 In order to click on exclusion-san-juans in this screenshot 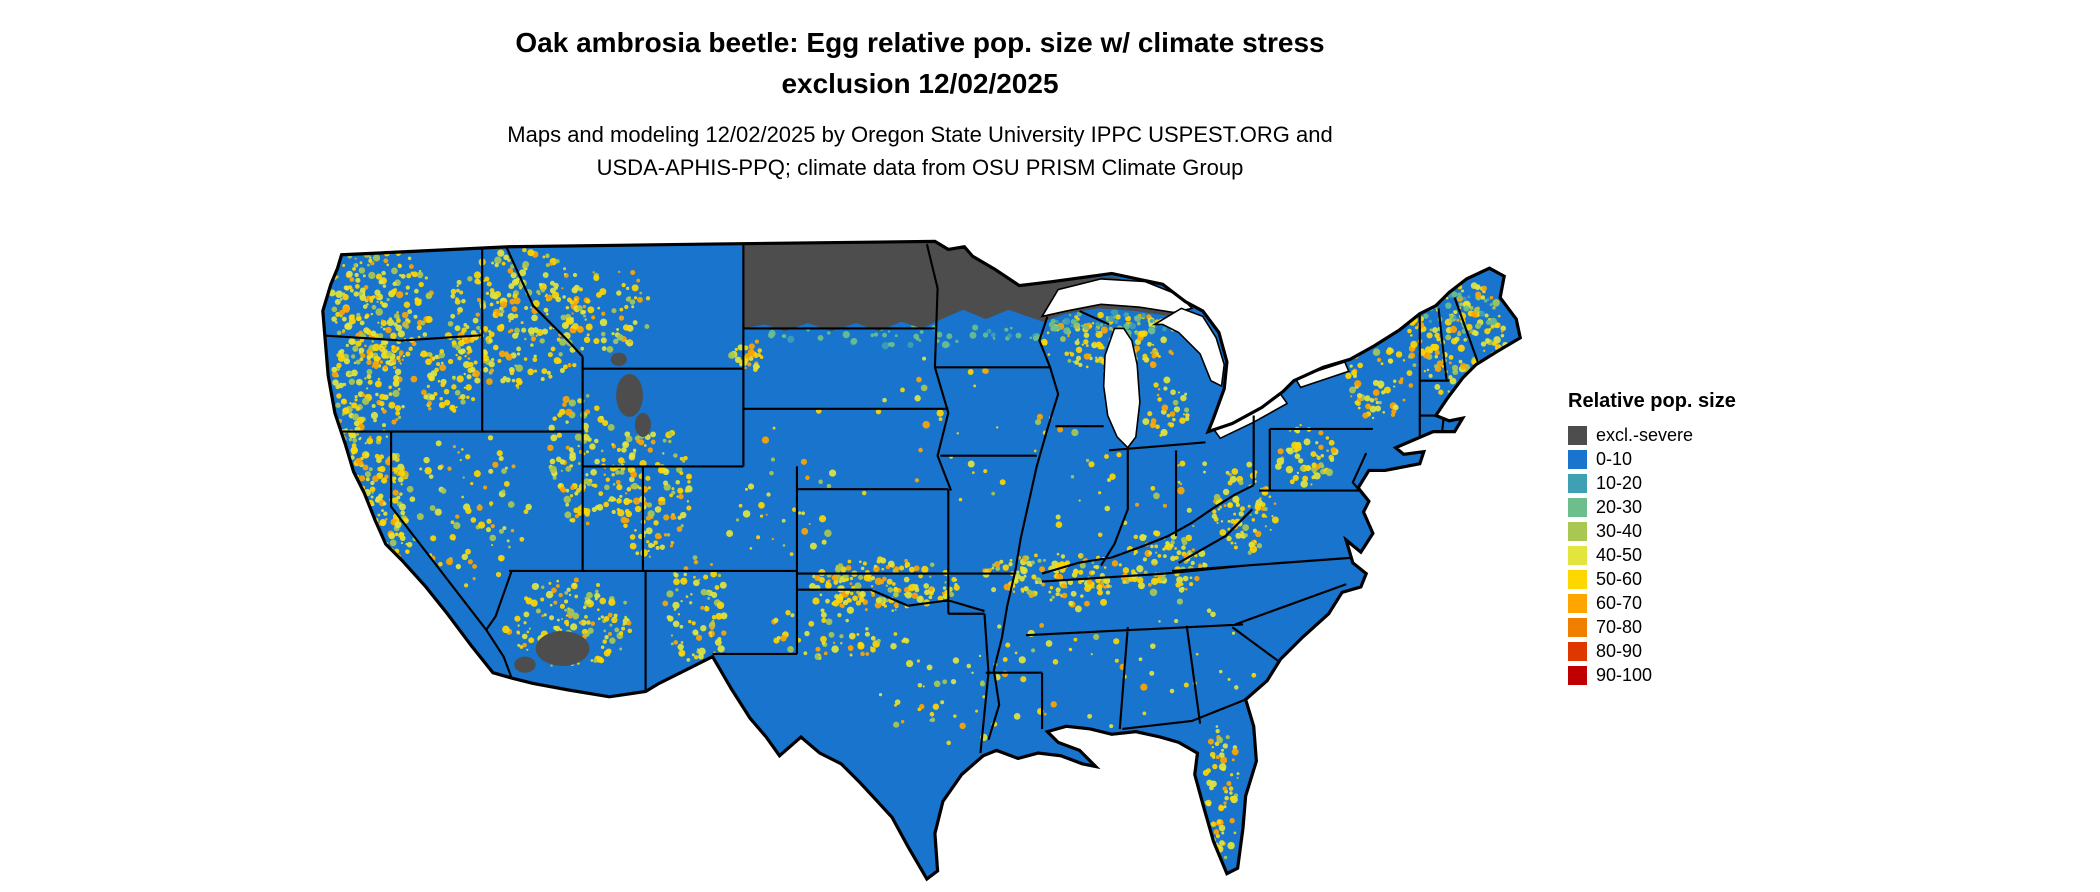, I will do `click(642, 424)`.